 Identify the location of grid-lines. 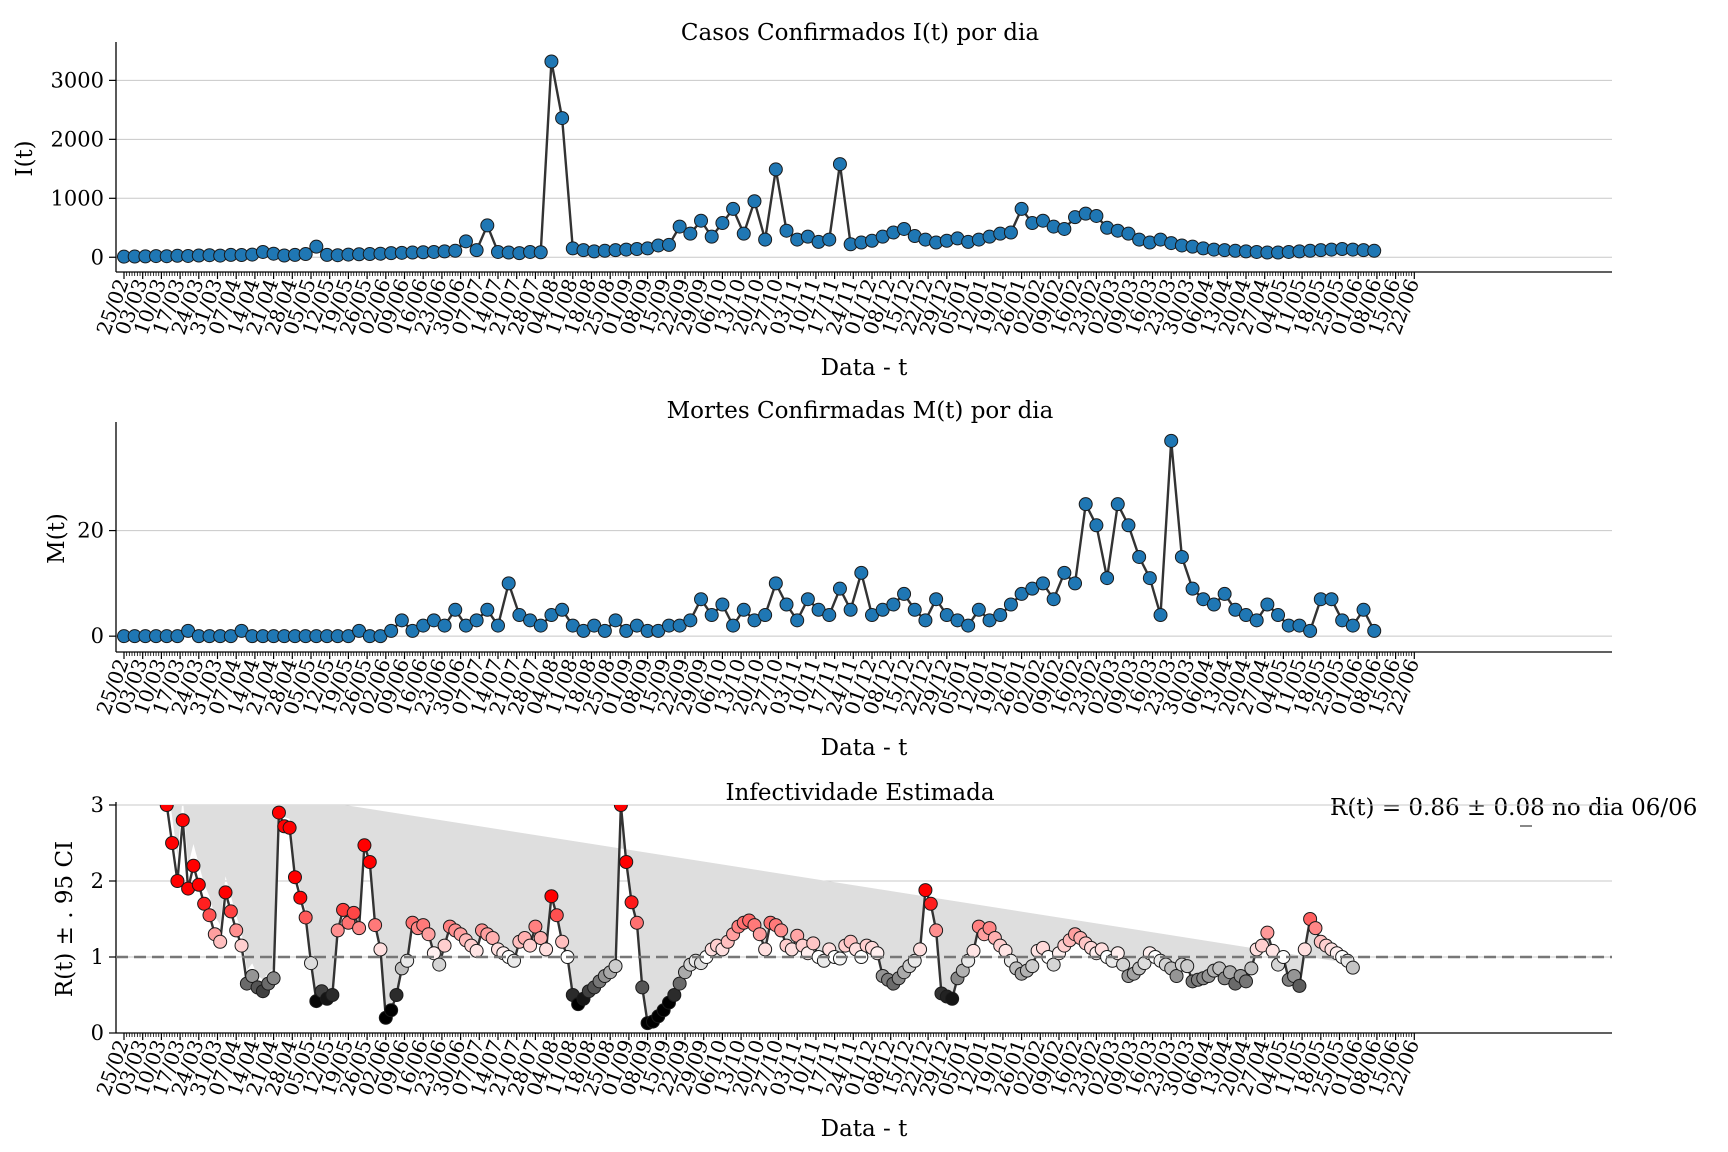
(864, 168).